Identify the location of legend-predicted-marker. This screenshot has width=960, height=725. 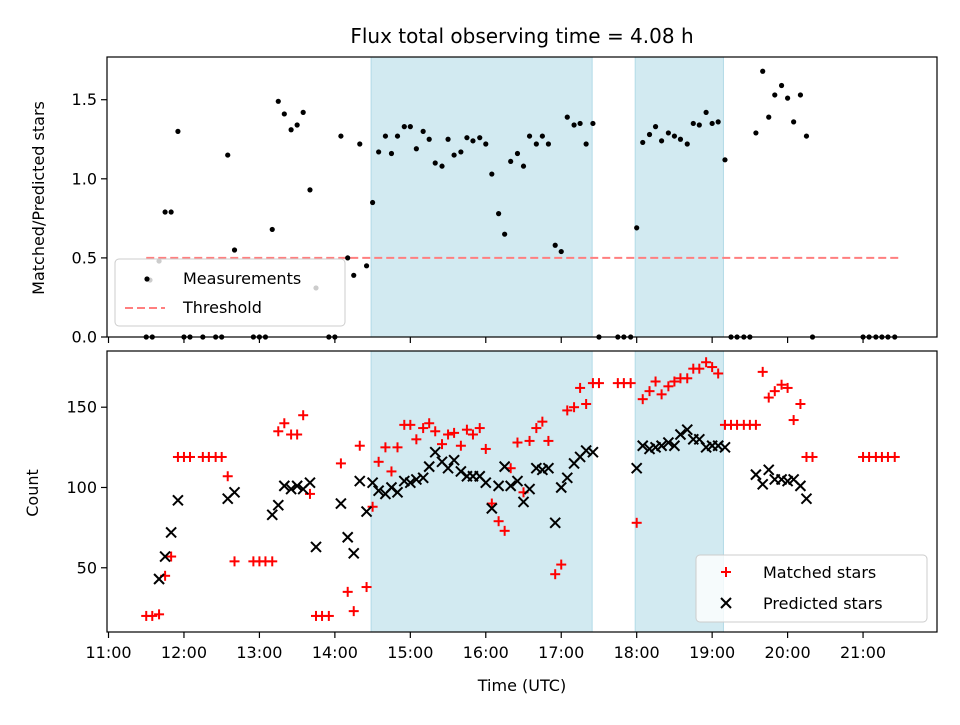
(726, 603).